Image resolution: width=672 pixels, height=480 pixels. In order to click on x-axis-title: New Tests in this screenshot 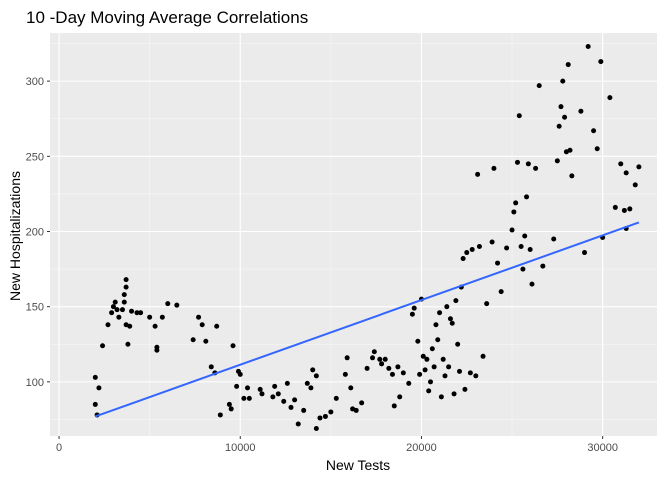, I will do `click(358, 465)`.